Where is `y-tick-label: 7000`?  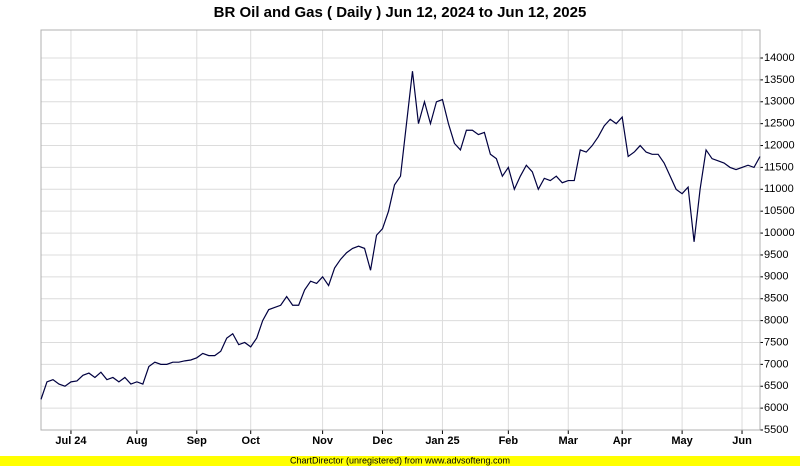
y-tick-label: 7000 is located at coordinates (776, 364).